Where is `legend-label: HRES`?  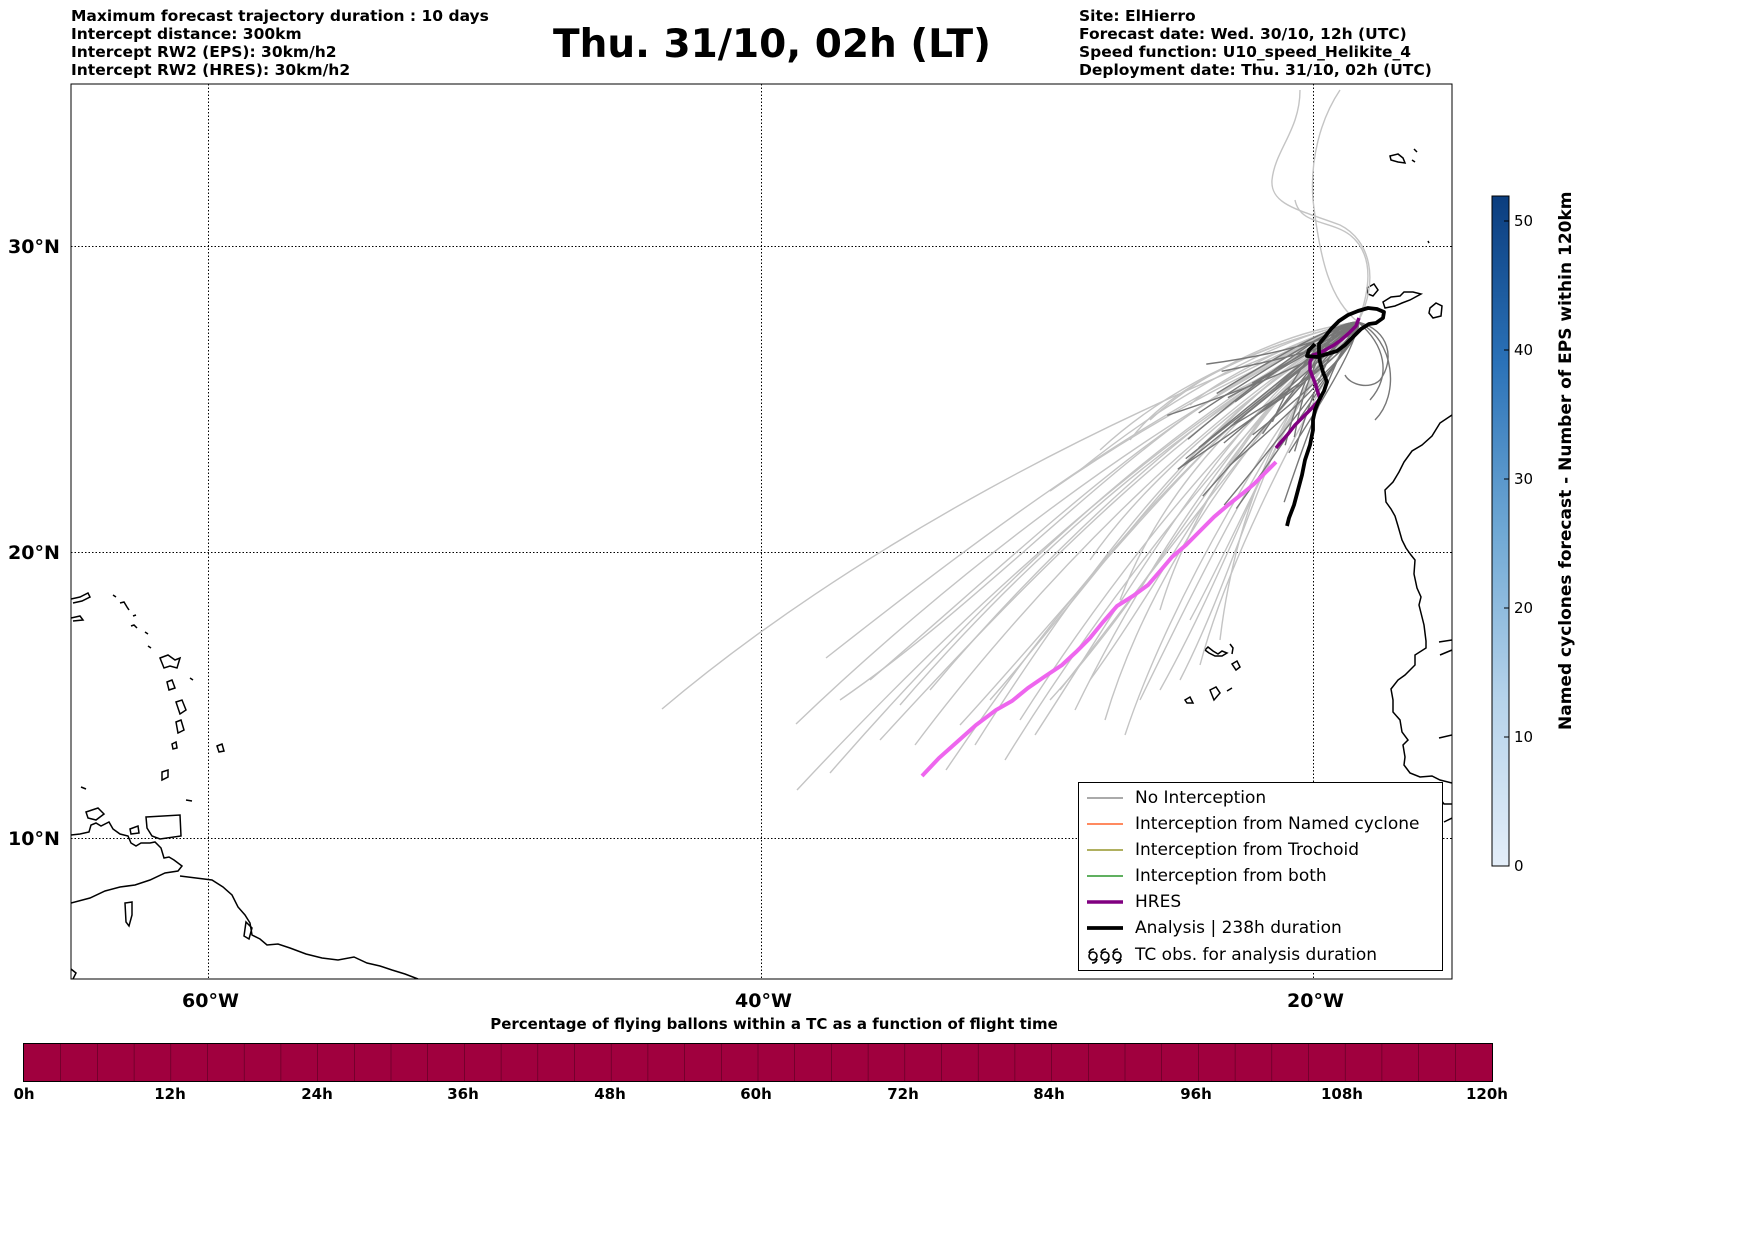
legend-label: HRES is located at coordinates (1158, 902).